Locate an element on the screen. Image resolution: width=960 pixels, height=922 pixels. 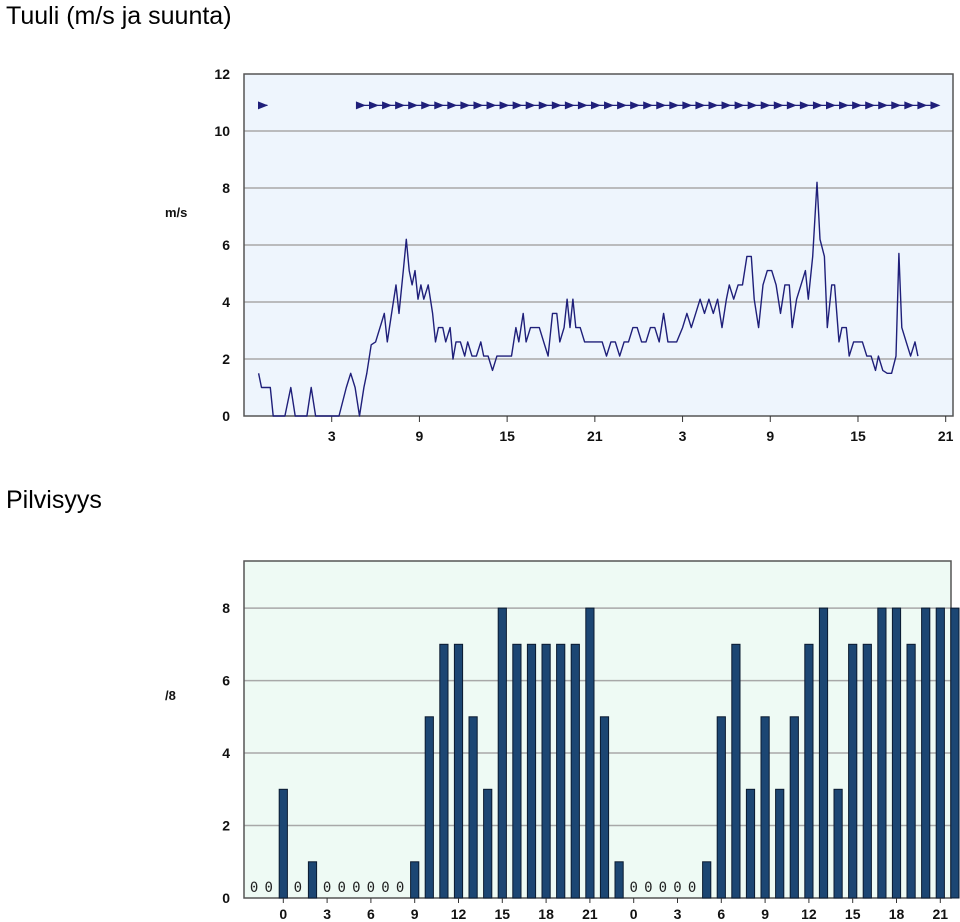
cloud-y-tick-label: 0 is located at coordinates (226, 898).